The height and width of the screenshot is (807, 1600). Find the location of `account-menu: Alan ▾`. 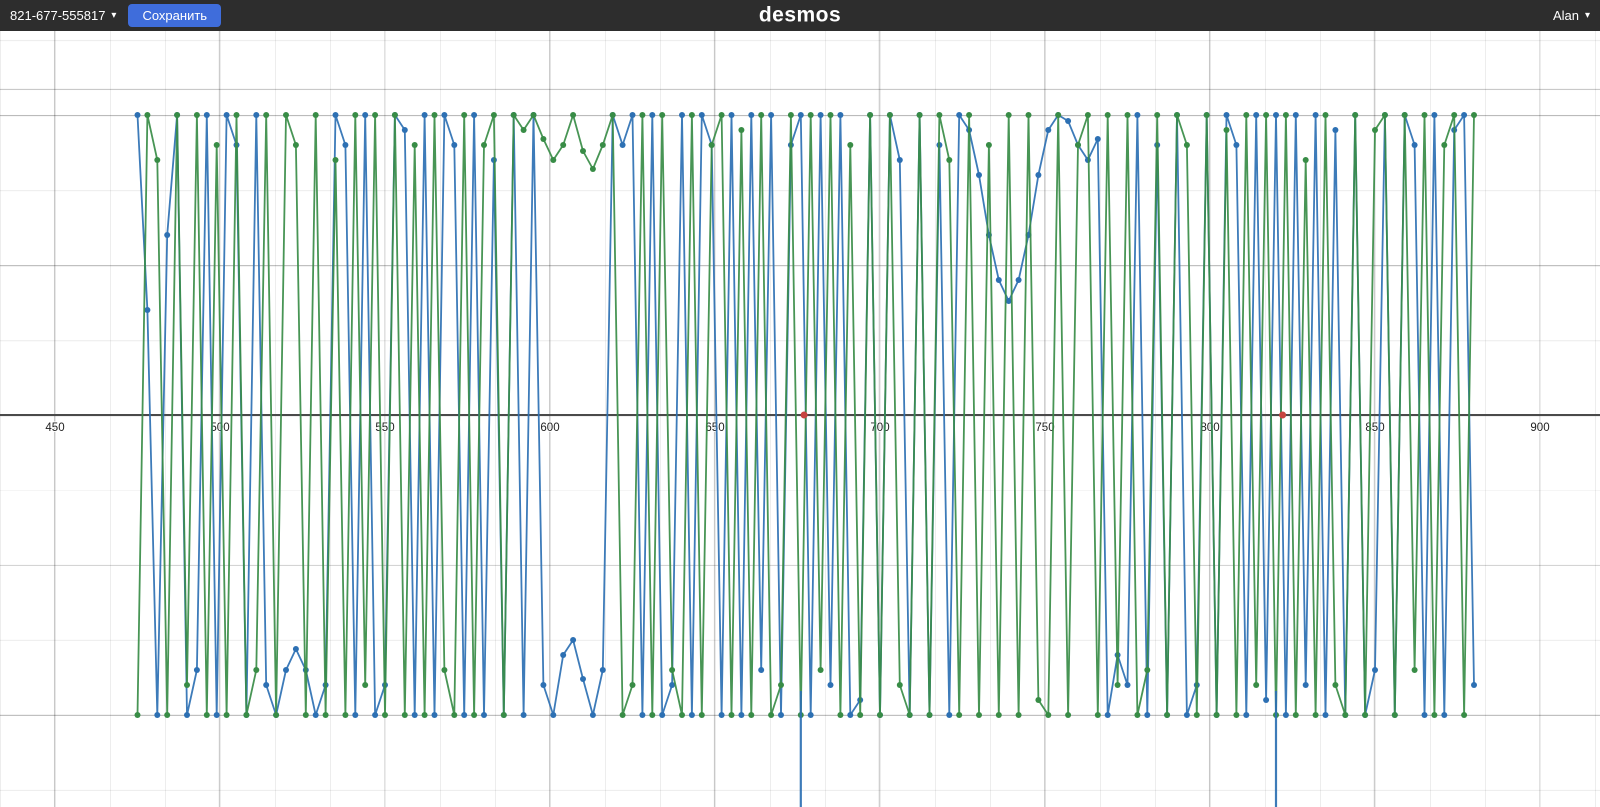

account-menu: Alan ▾ is located at coordinates (1571, 15).